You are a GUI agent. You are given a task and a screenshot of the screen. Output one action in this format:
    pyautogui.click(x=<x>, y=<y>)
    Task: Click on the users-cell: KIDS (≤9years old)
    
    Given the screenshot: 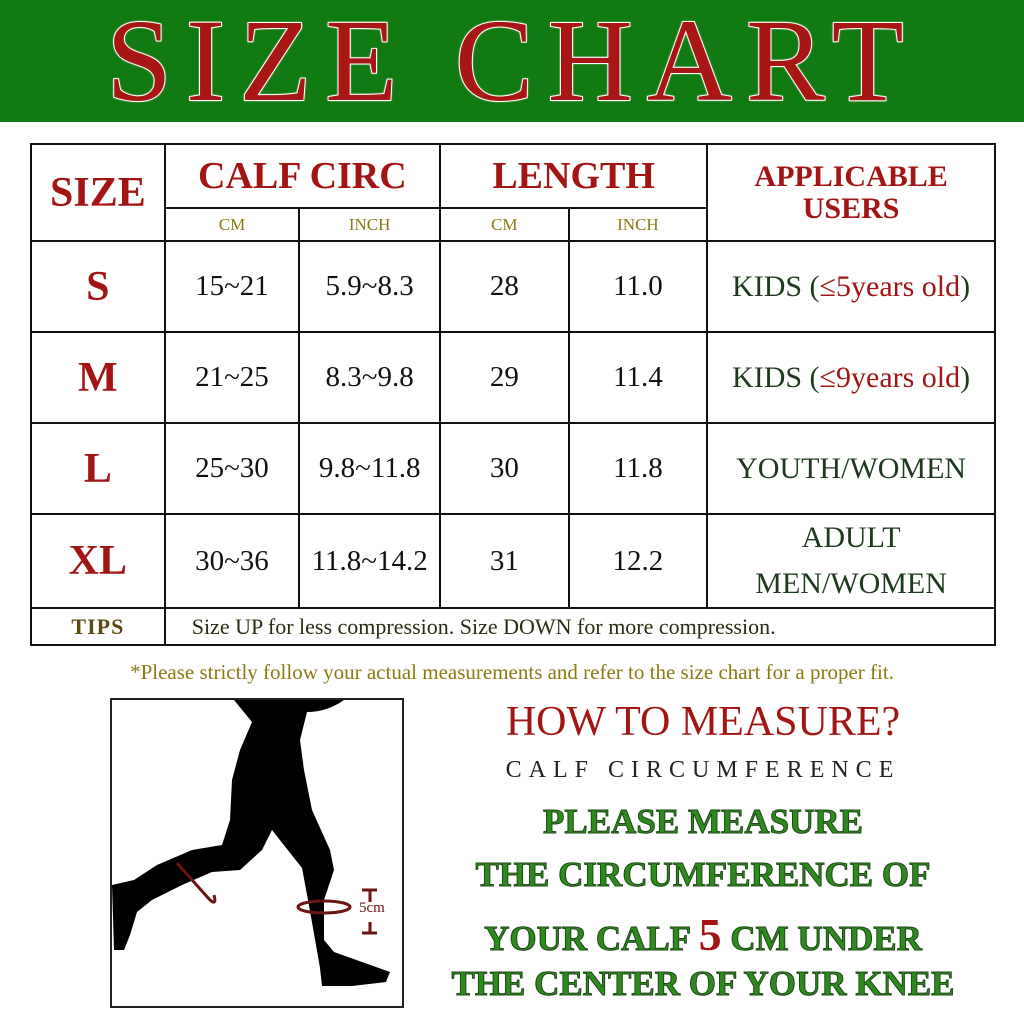 What is the action you would take?
    pyautogui.click(x=851, y=377)
    